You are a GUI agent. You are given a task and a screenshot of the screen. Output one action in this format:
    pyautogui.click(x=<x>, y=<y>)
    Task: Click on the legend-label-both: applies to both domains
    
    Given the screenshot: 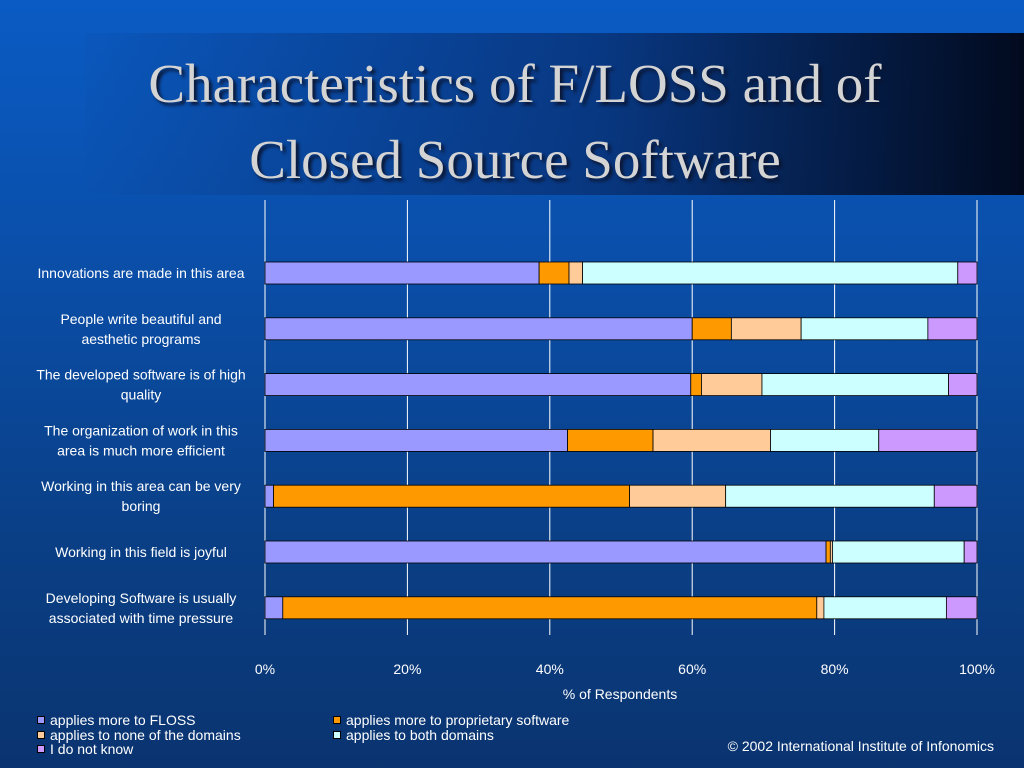 What is the action you would take?
    pyautogui.click(x=420, y=734)
    